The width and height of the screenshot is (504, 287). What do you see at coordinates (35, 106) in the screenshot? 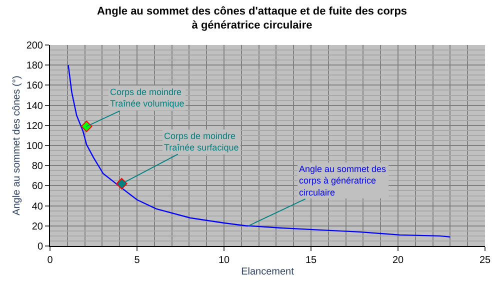
I see `y-tick-label: 140` at bounding box center [35, 106].